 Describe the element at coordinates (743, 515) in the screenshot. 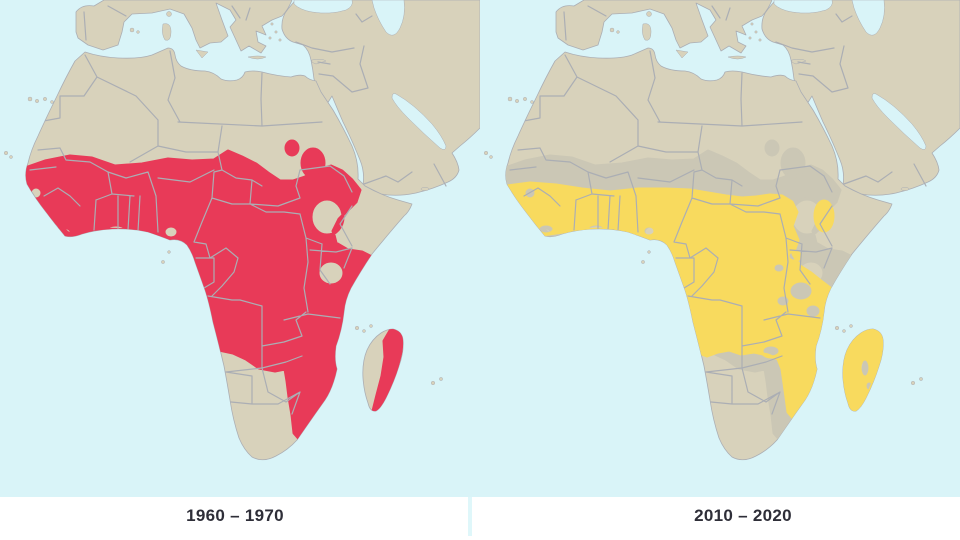

I see `right-map-caption: 2010 – 2020` at that location.